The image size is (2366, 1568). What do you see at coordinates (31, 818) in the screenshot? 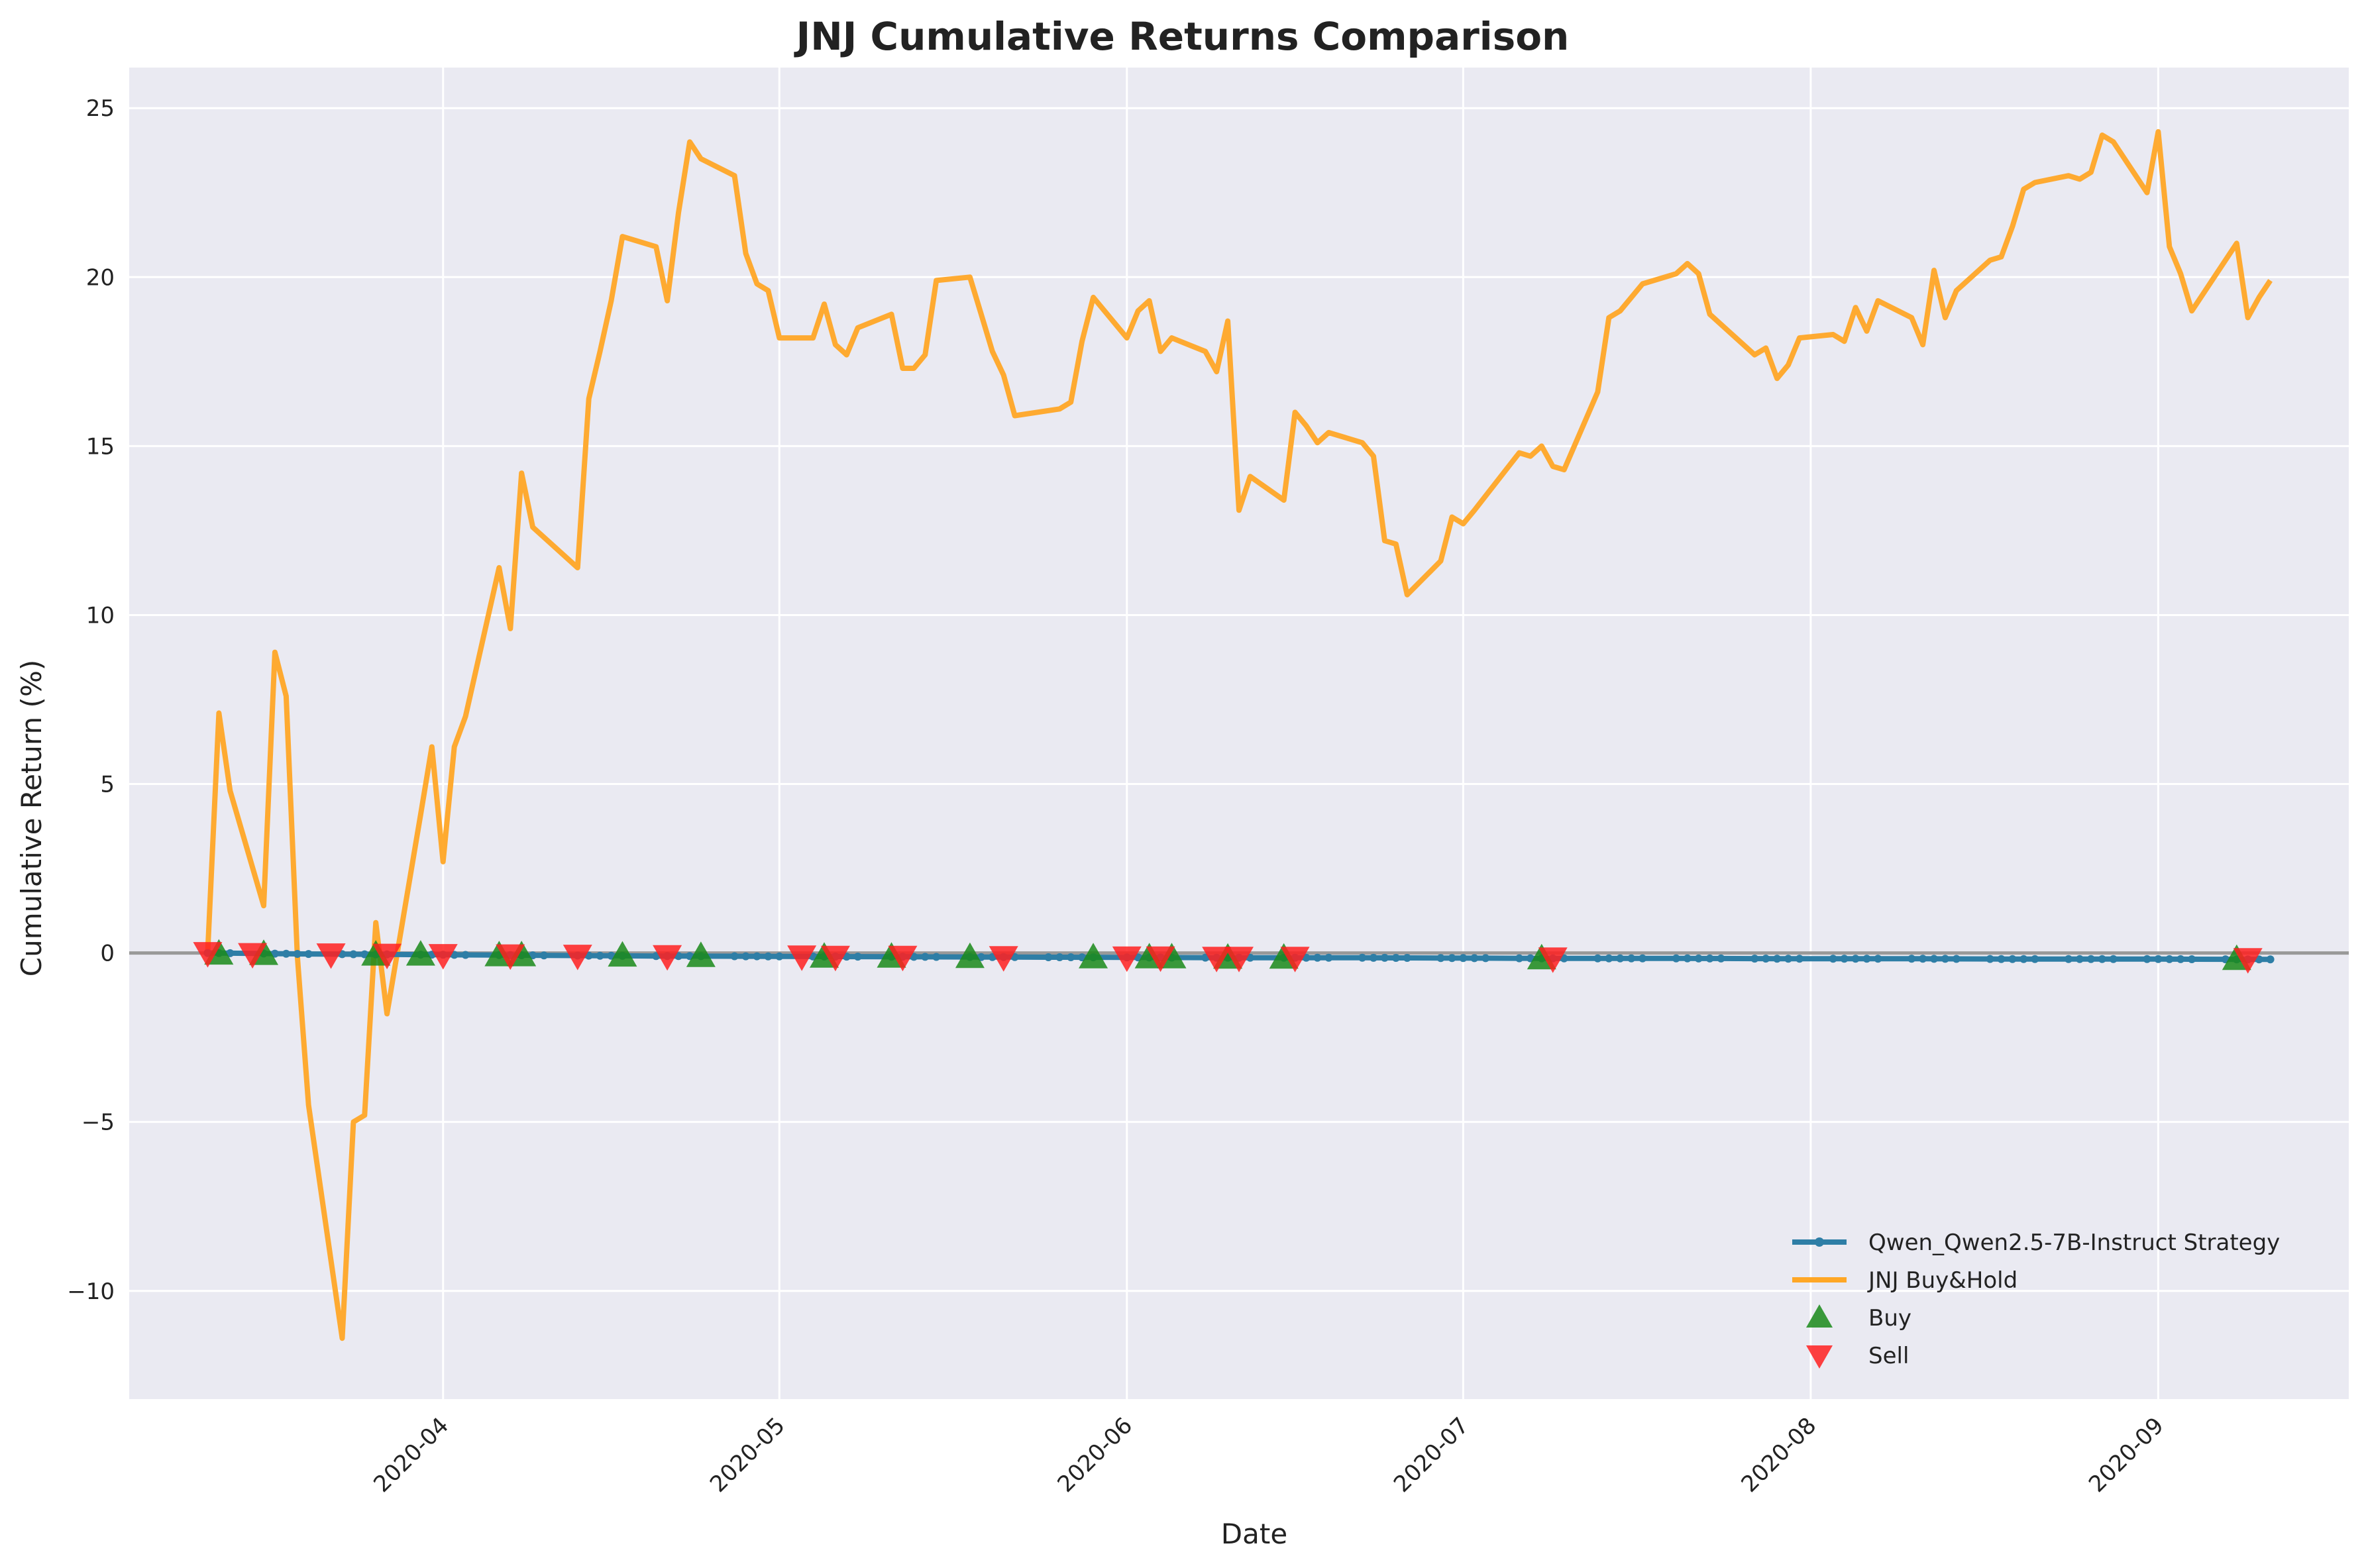
I see `y-axis-label: Cumulative Return (%)` at bounding box center [31, 818].